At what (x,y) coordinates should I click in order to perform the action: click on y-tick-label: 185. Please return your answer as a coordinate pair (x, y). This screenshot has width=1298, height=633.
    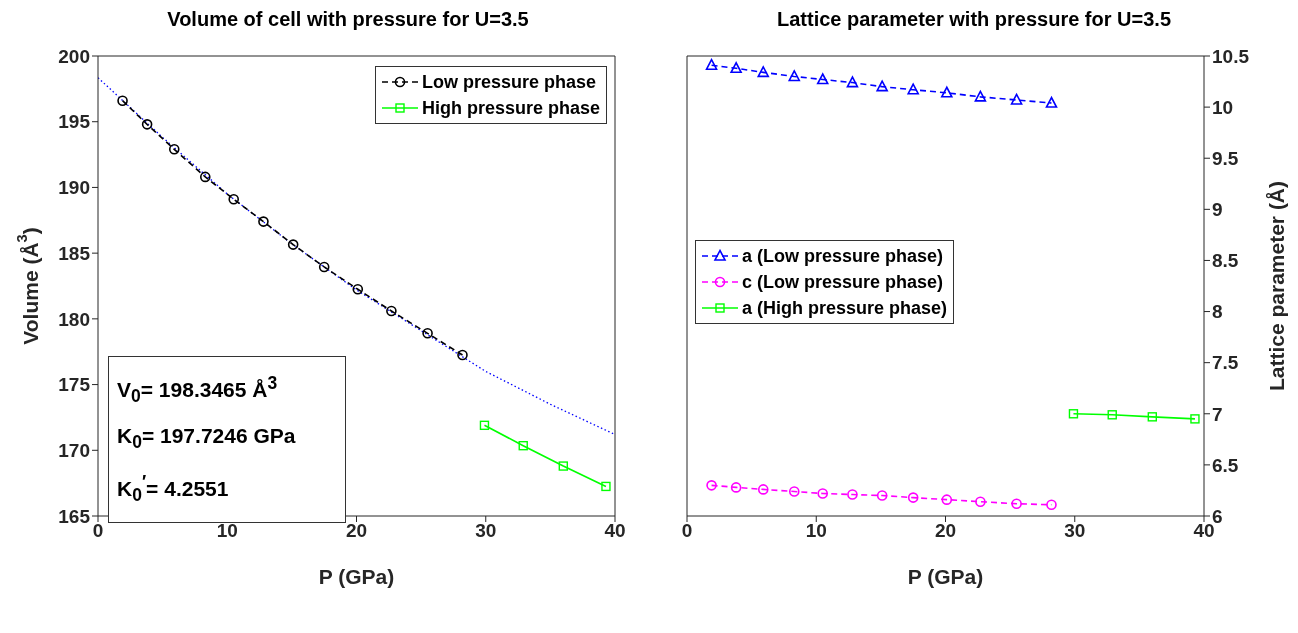
    Looking at the image, I should click on (74, 253).